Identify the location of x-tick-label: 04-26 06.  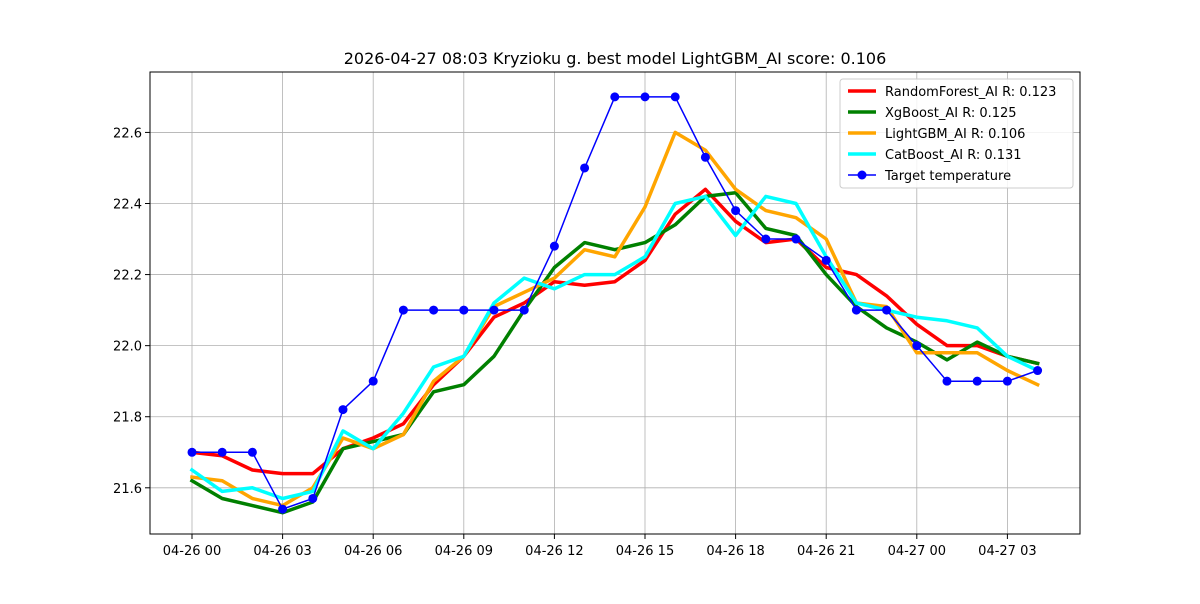
(373, 551).